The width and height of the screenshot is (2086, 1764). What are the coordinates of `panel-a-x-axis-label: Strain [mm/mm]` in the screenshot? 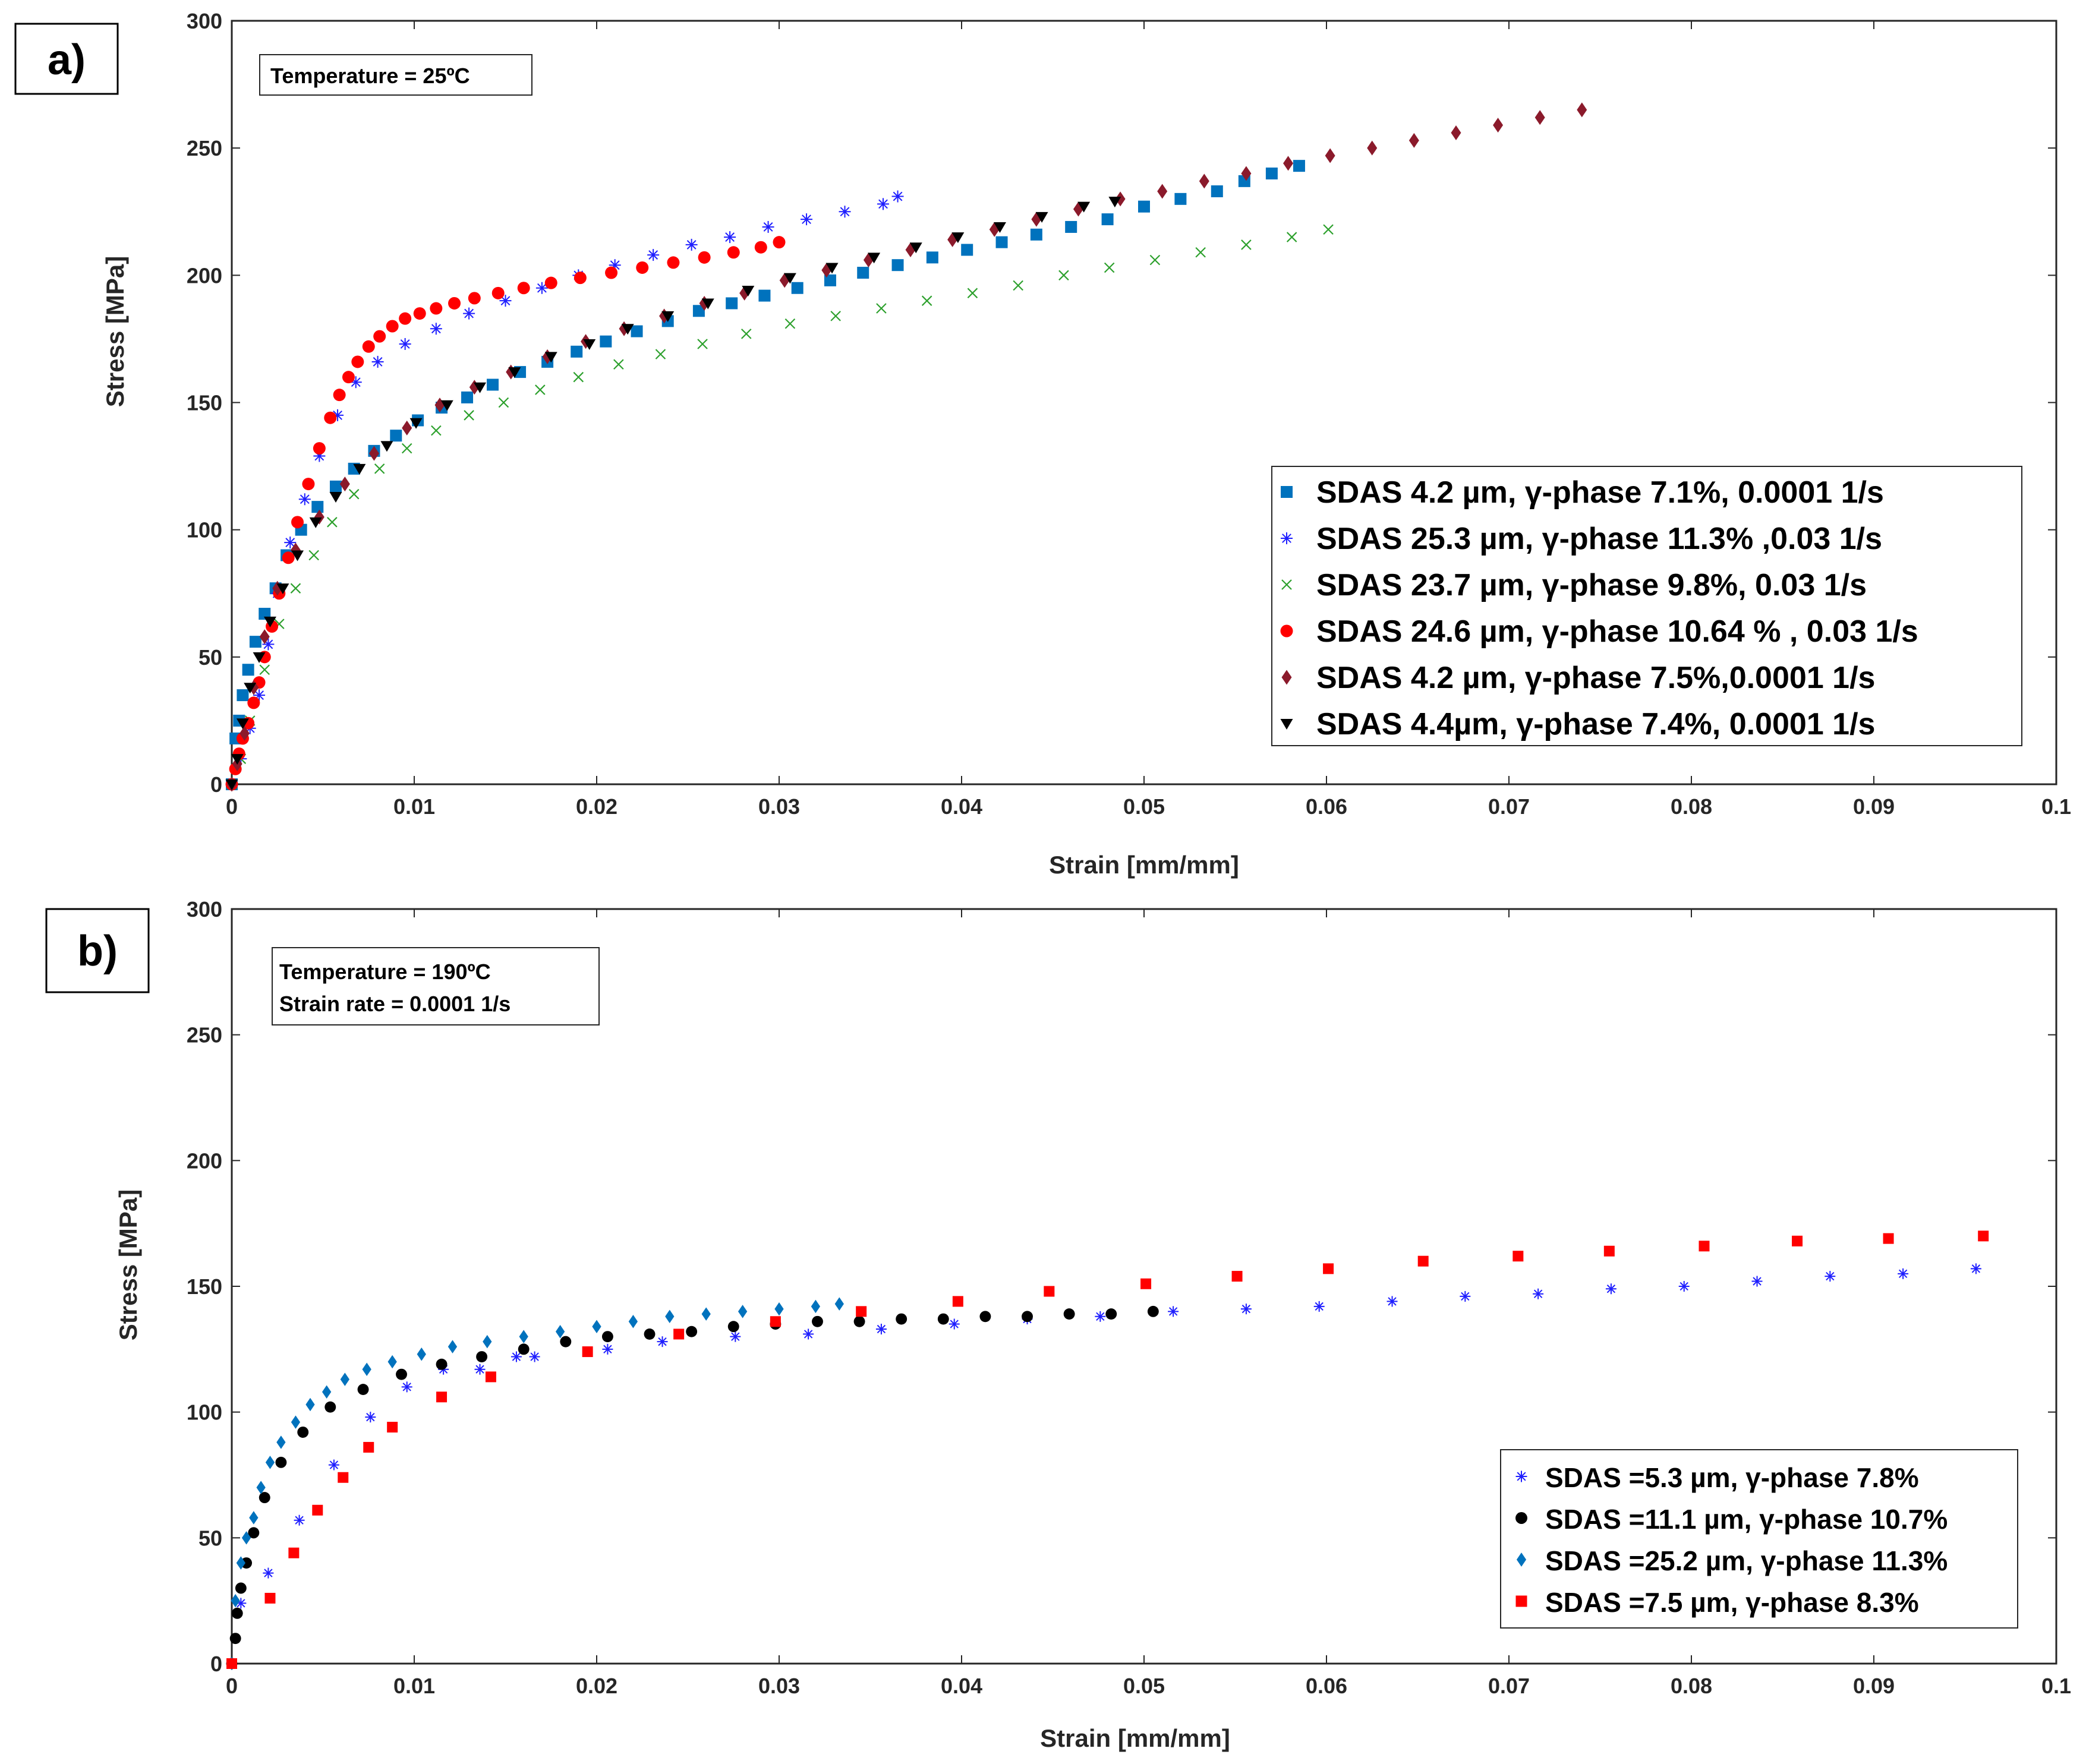 It's located at (1144, 865).